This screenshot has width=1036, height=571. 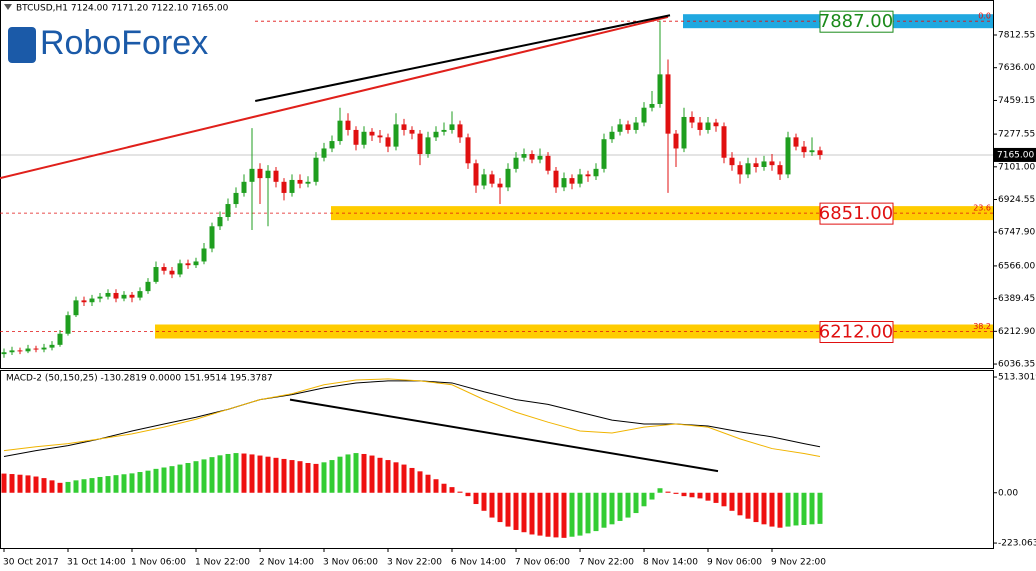 I want to click on y-tick-label: 7812.55, so click(x=1016, y=35).